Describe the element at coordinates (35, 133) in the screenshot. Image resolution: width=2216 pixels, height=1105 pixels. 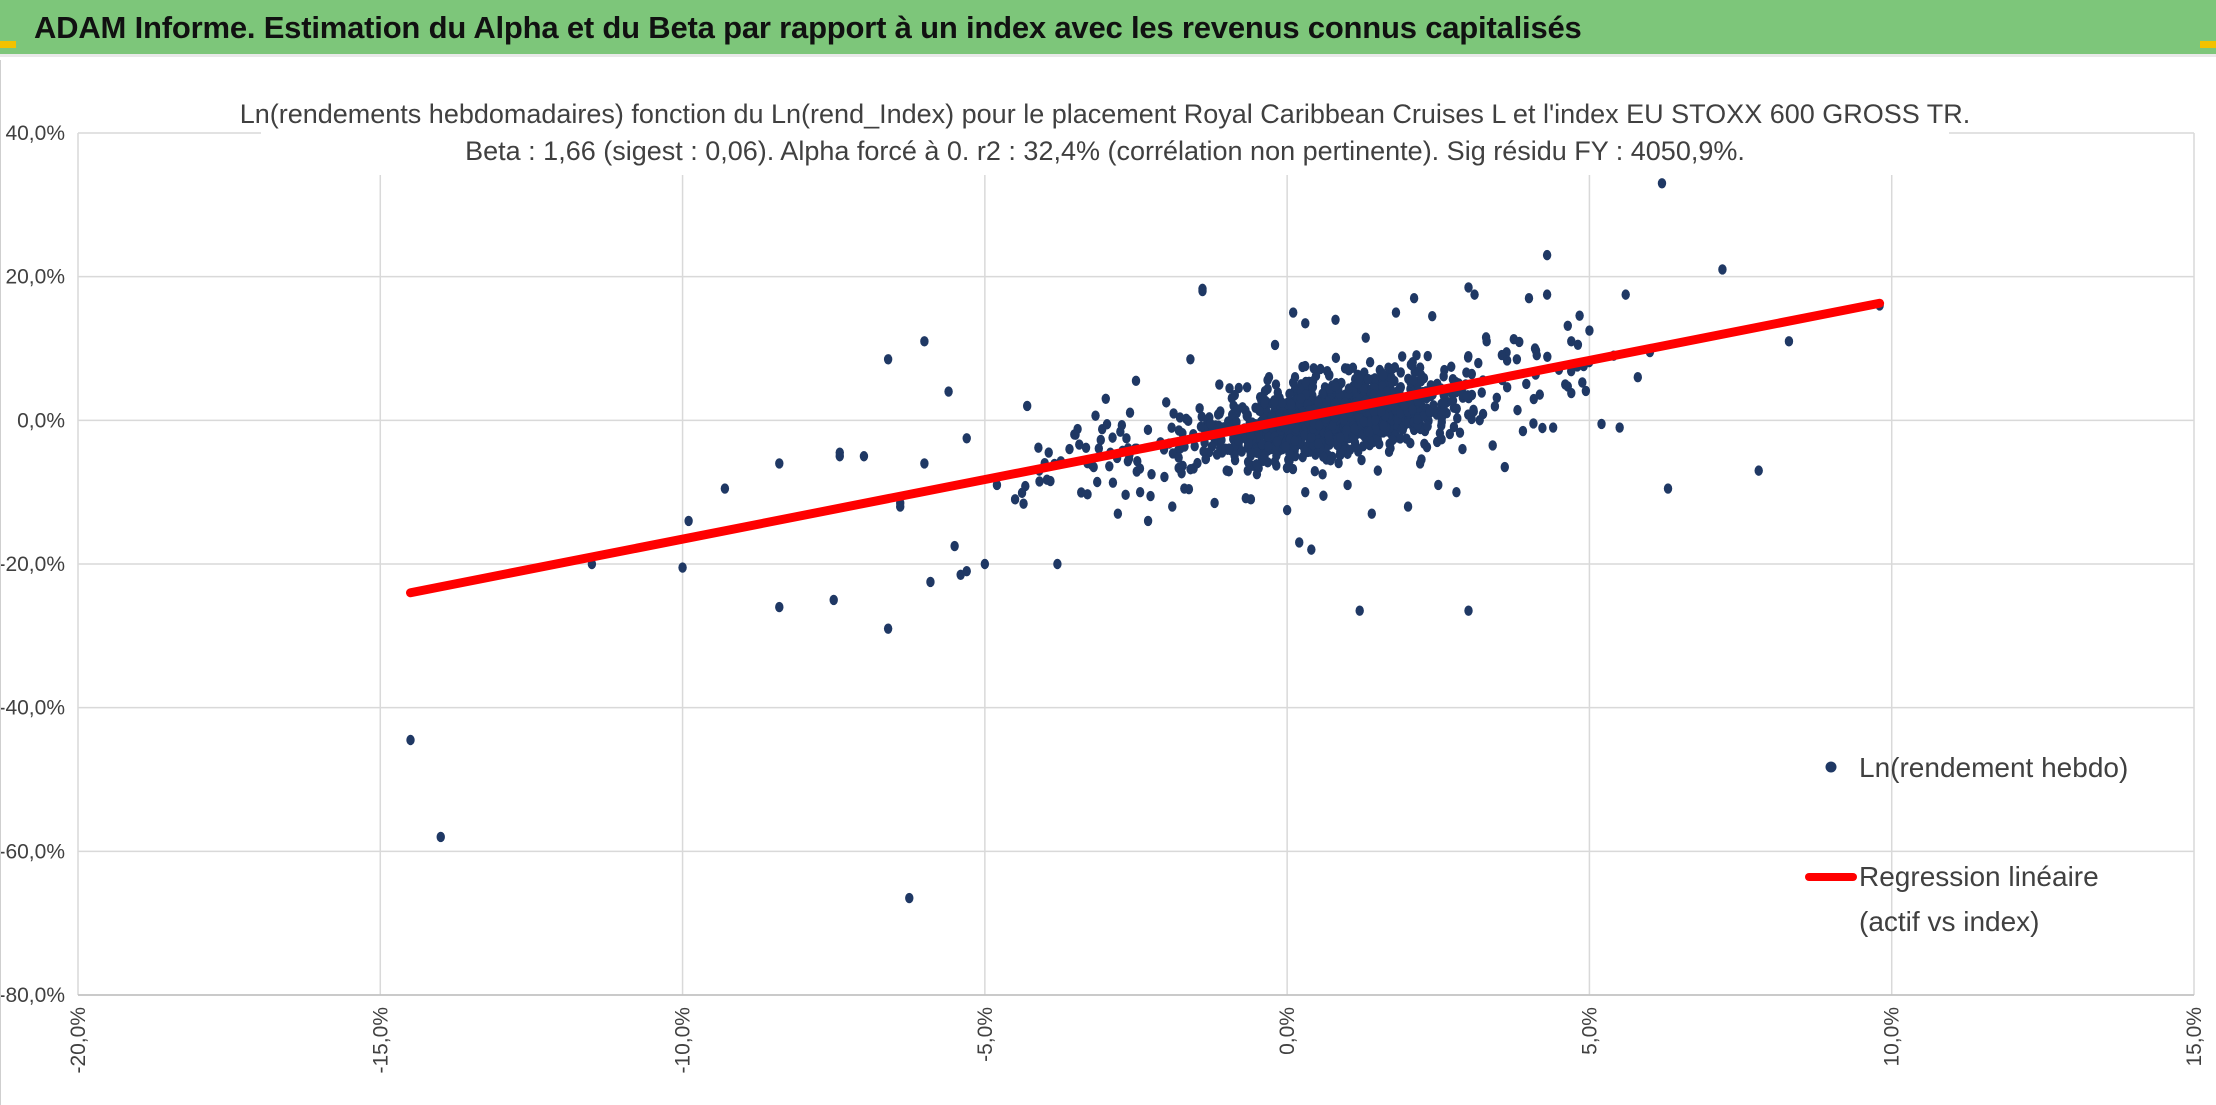
I see `y-tick-label: 40,0%` at that location.